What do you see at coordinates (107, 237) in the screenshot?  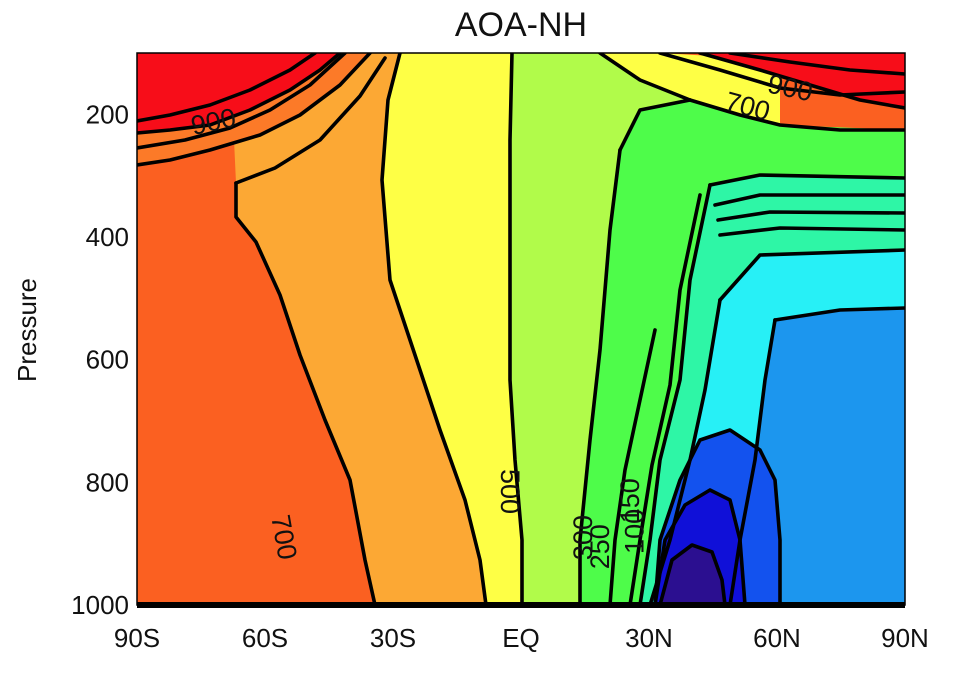 I see `y-tick-label: 400` at bounding box center [107, 237].